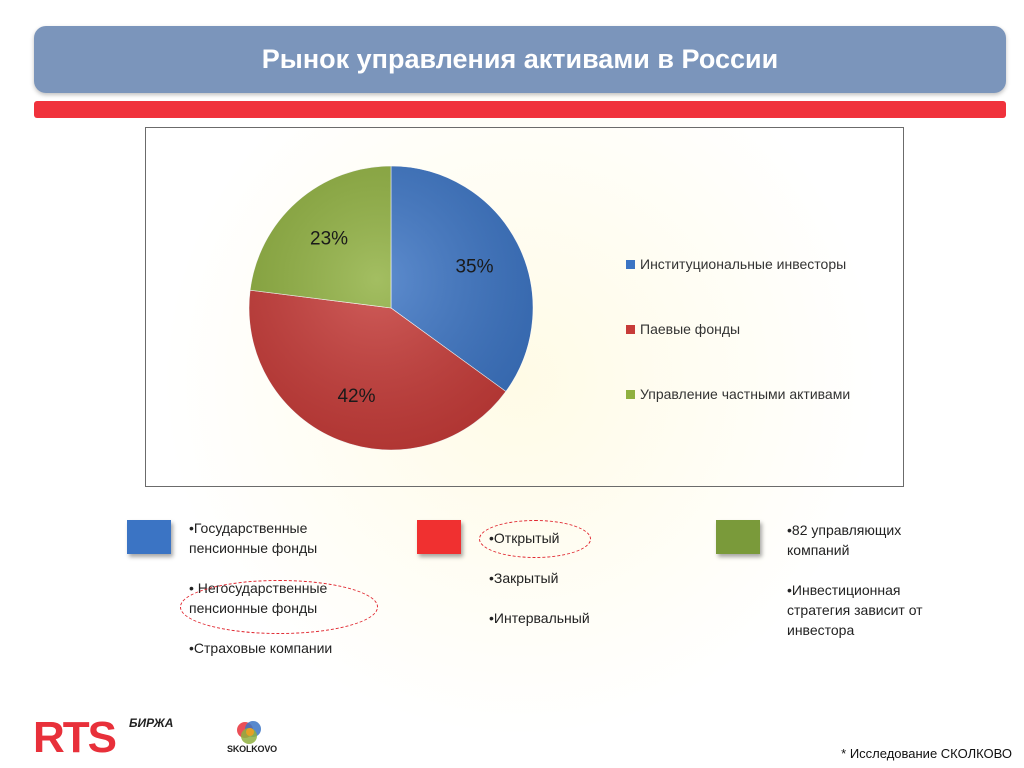 The image size is (1024, 768). Describe the element at coordinates (539, 618) in the screenshot. I see `list-item: •Интервальный` at that location.